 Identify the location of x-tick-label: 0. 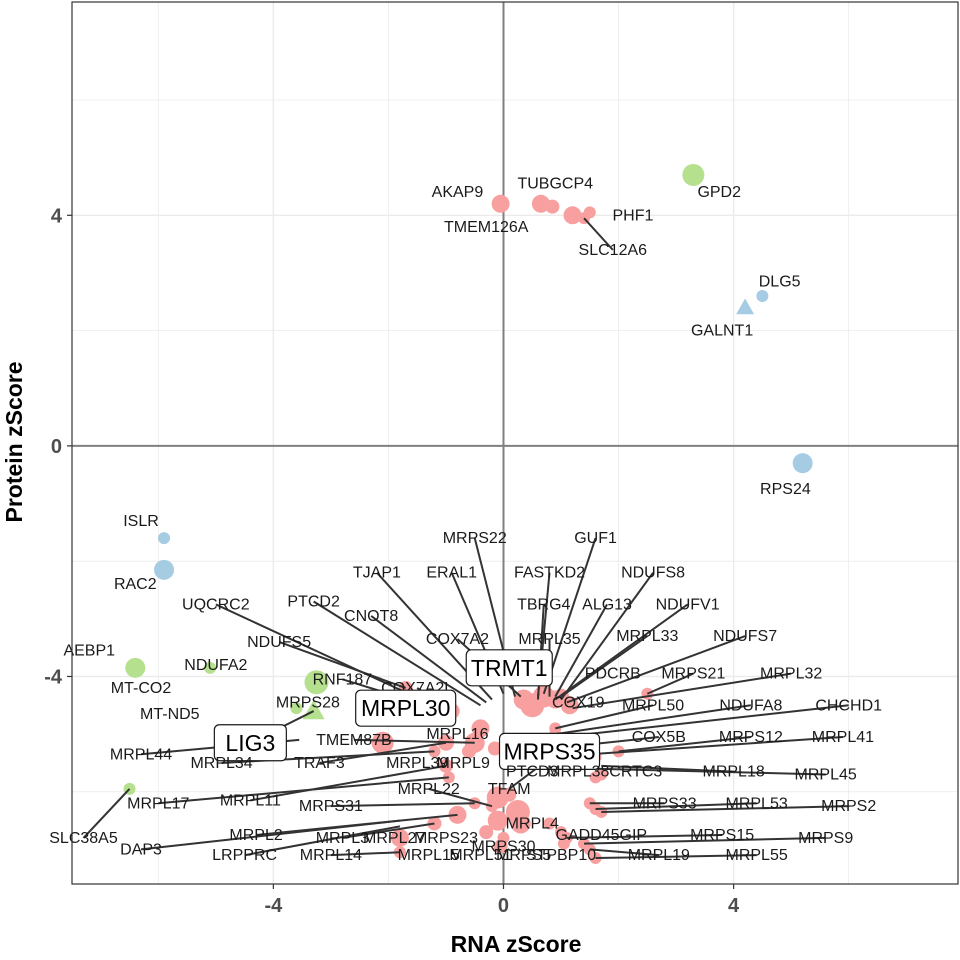
(503, 906).